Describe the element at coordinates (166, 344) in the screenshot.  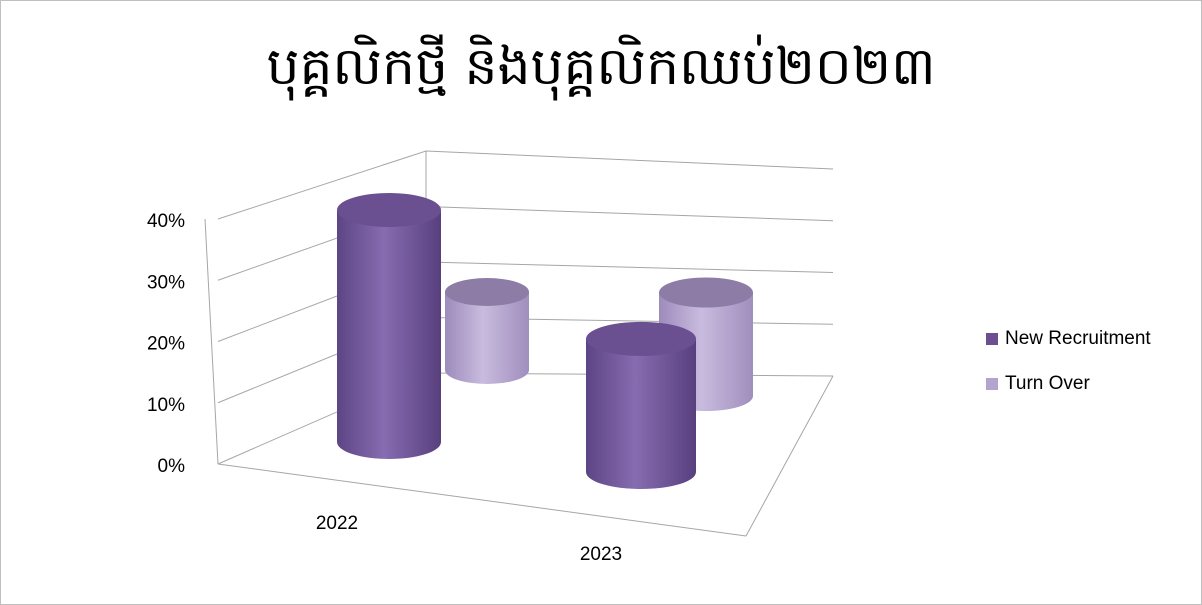
I see `y-tick-label-2: 20%` at that location.